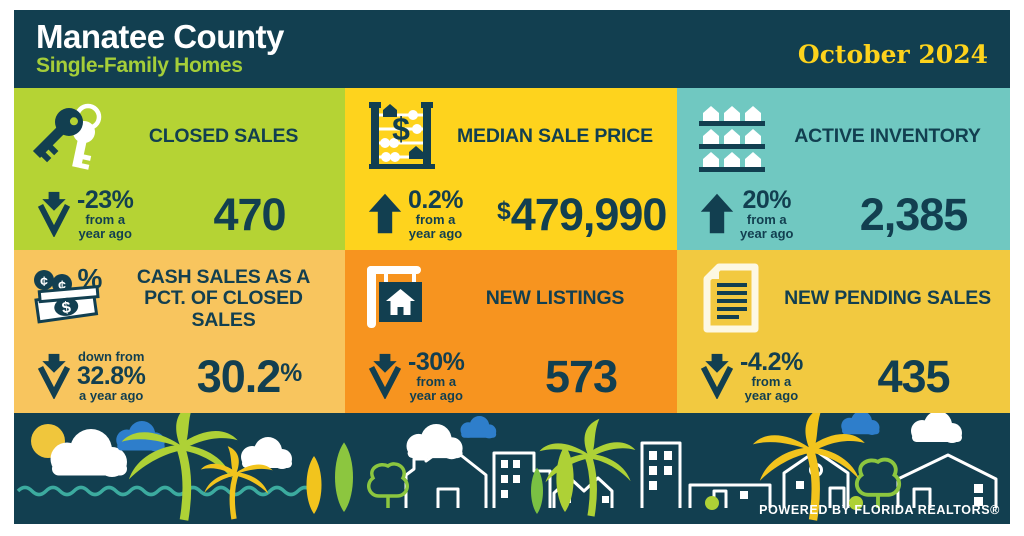 This screenshot has width=1024, height=536. Describe the element at coordinates (249, 214) in the screenshot. I see `stat-value: 470` at that location.